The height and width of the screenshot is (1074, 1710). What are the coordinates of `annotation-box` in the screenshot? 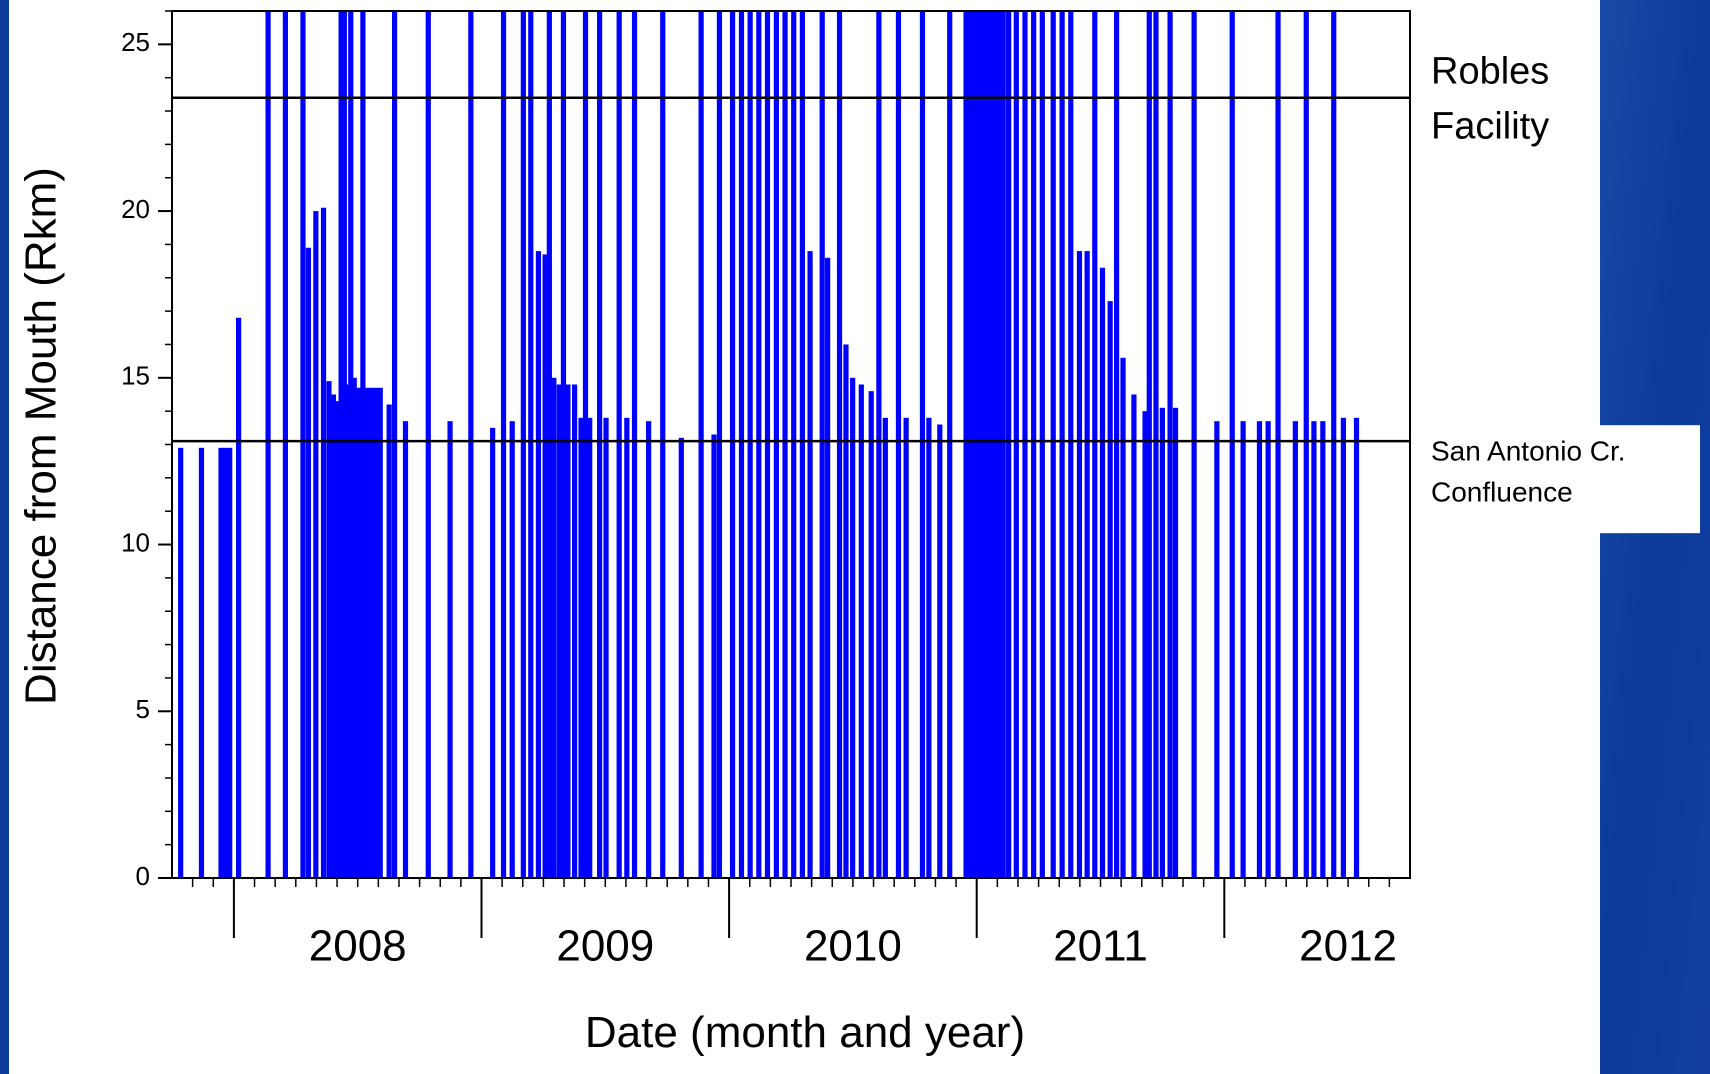 It's located at (1561, 479).